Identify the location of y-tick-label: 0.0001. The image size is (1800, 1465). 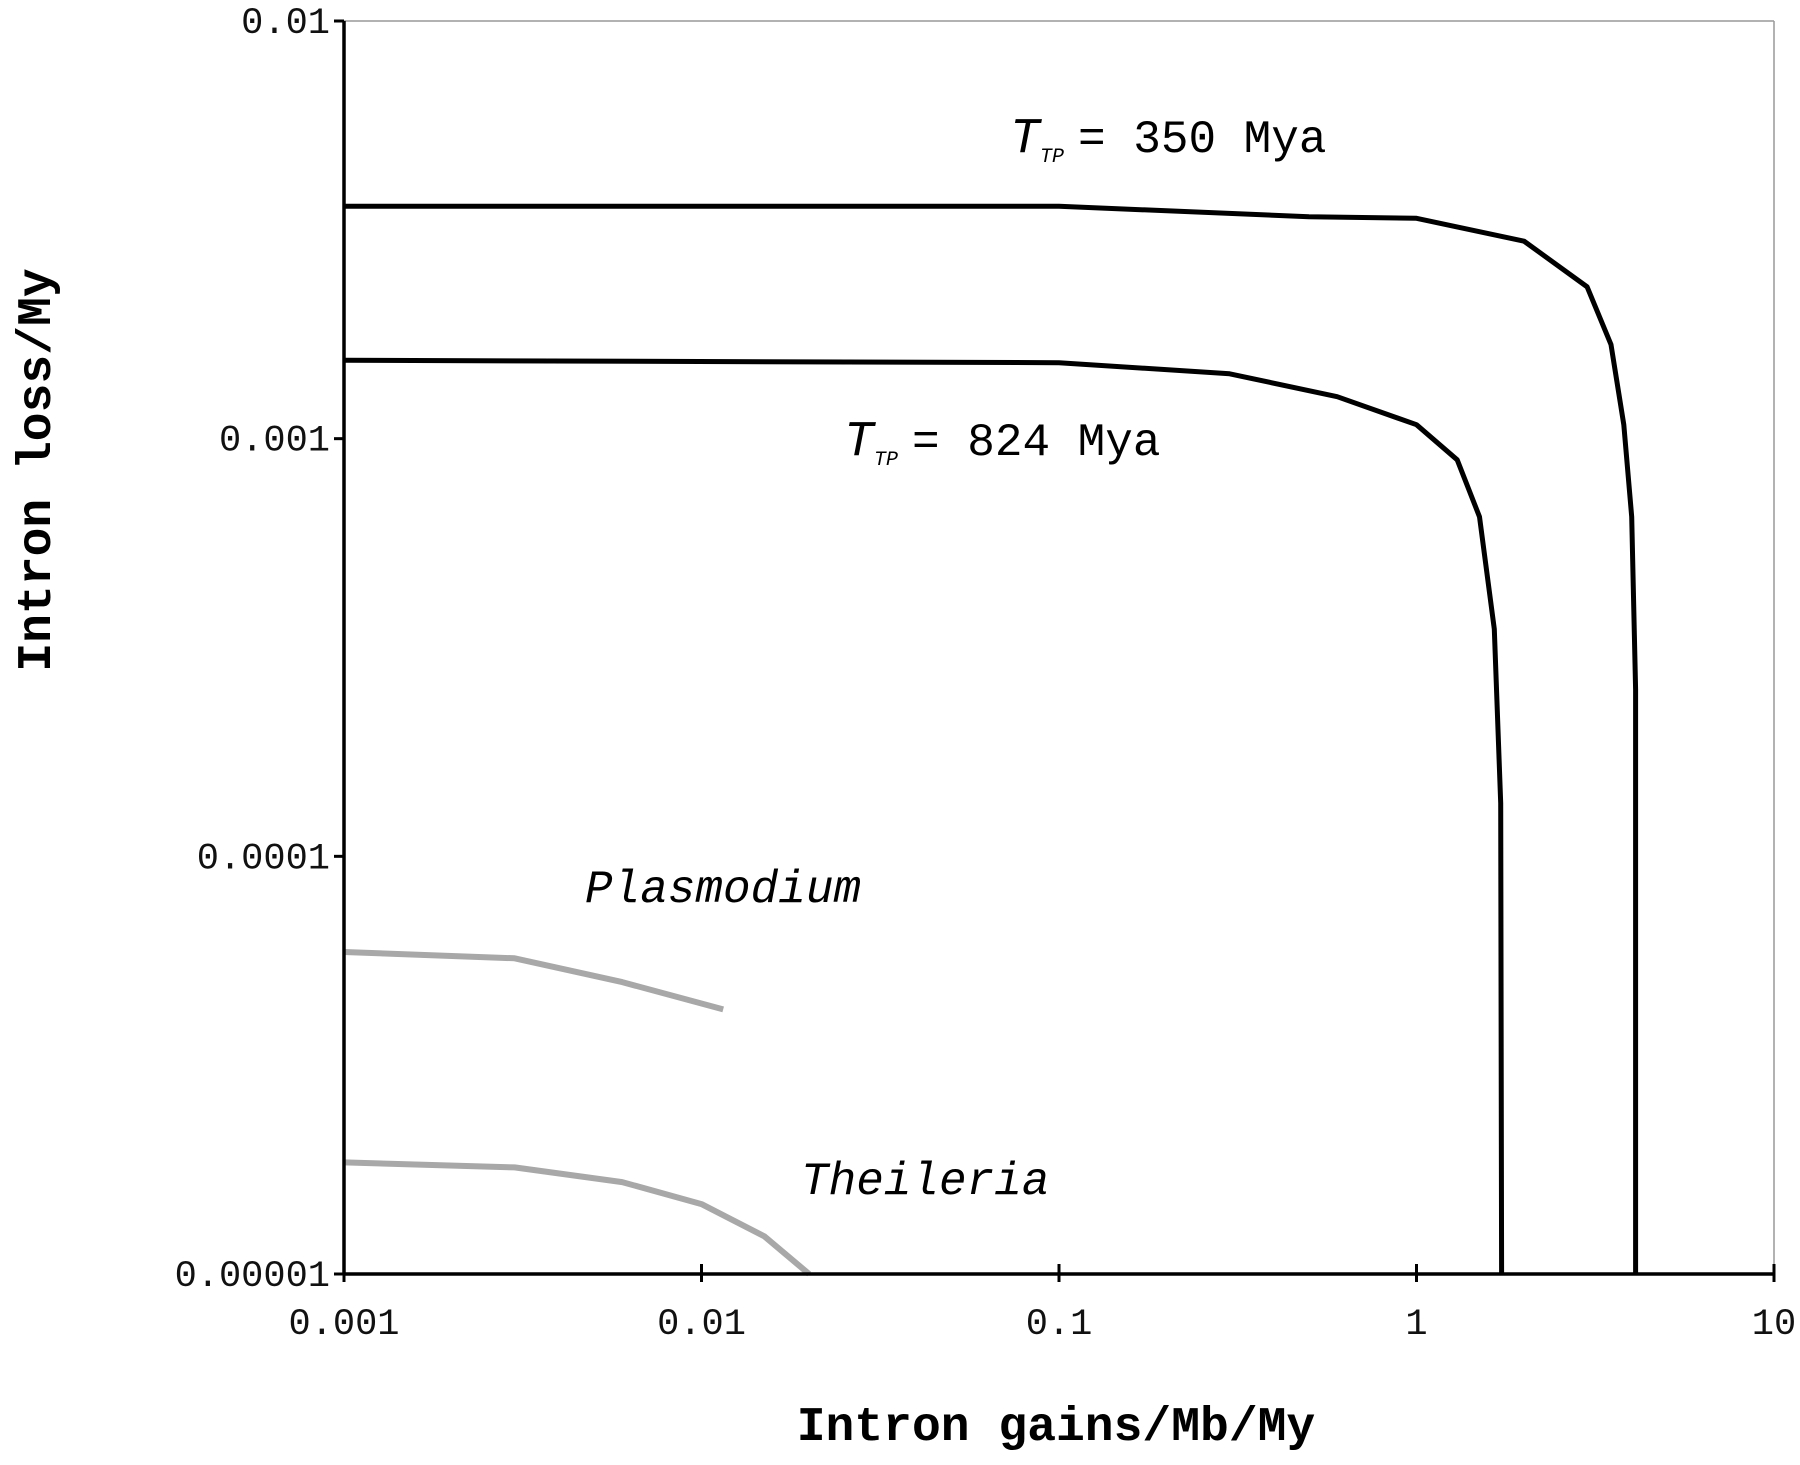
(263, 859).